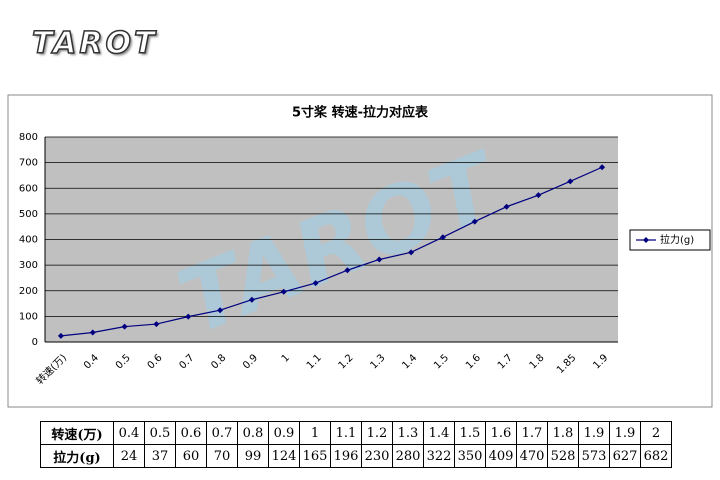 The width and height of the screenshot is (720, 480). Describe the element at coordinates (439, 433) in the screenshot. I see `table-cell: 1.4` at that location.